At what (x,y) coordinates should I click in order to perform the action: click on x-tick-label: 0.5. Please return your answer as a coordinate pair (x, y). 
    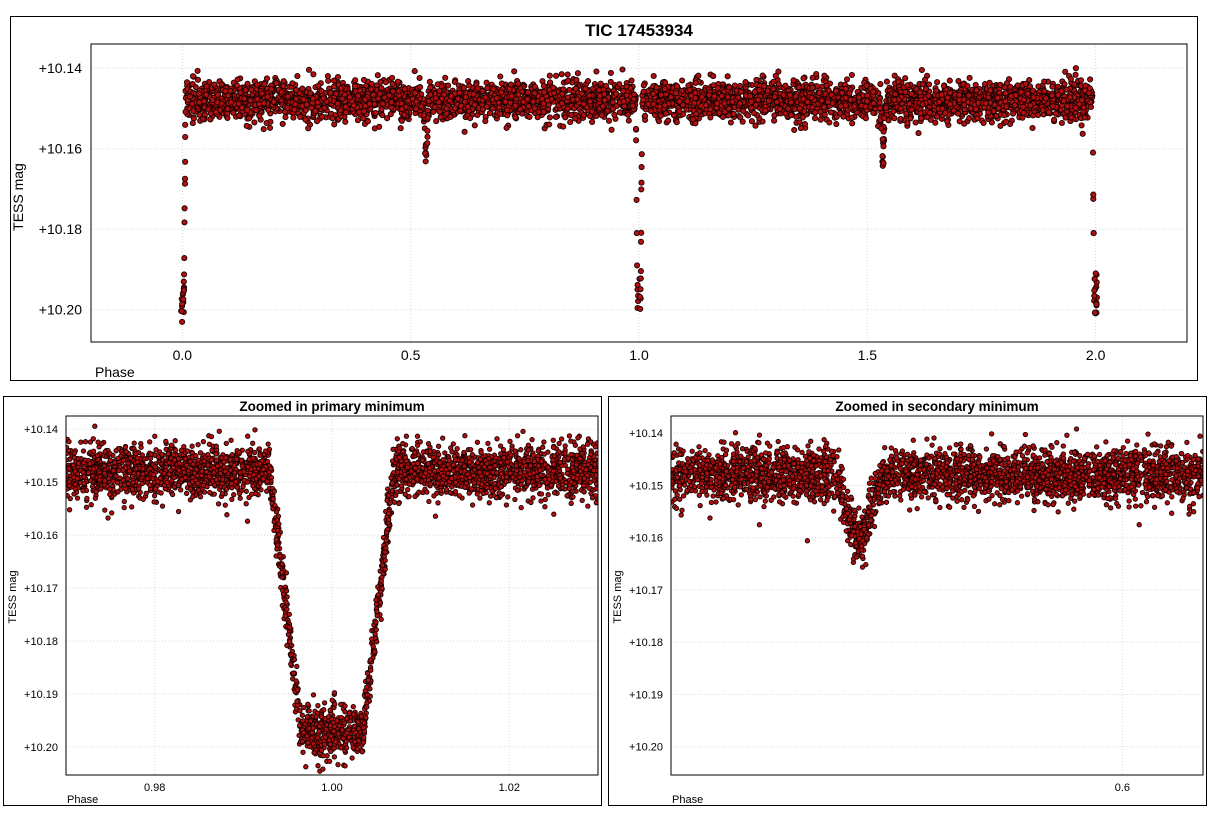
    Looking at the image, I should click on (411, 355).